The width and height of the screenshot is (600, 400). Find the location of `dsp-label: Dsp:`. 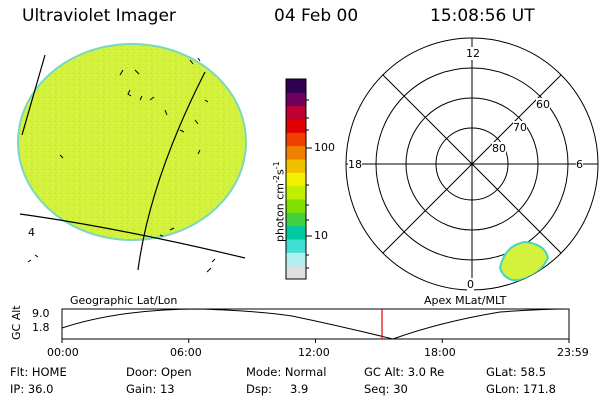

dsp-label: Dsp: is located at coordinates (259, 389).